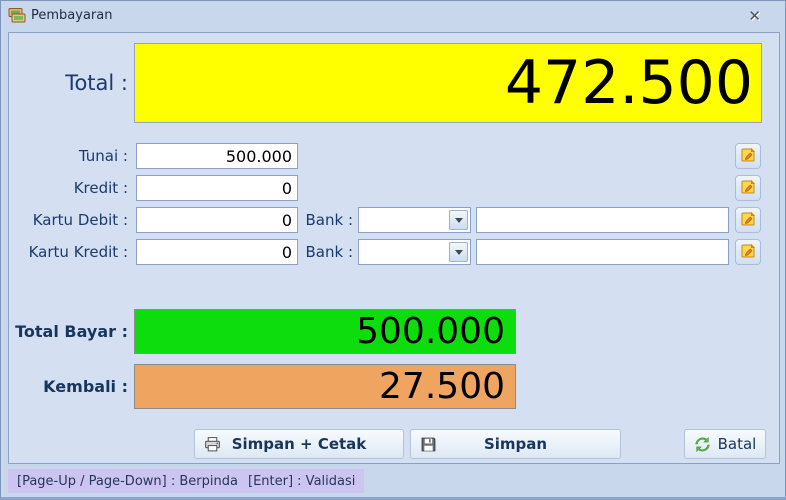 The width and height of the screenshot is (786, 500). Describe the element at coordinates (100, 188) in the screenshot. I see `kredit-label: Kredit :` at that location.